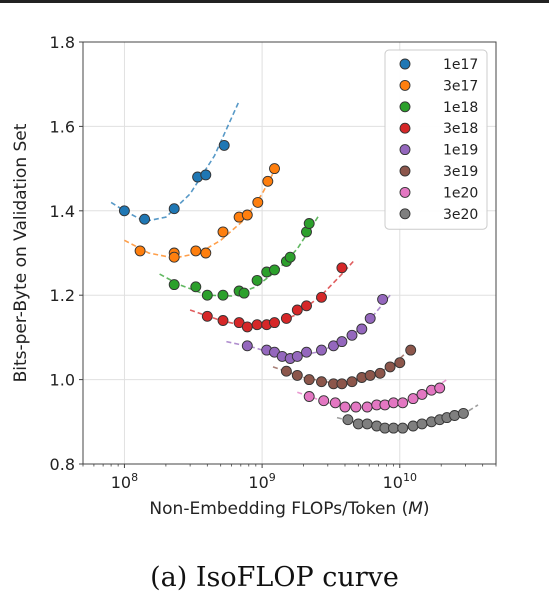 The width and height of the screenshot is (549, 616). I want to click on y-tick-label: 0.8, so click(62, 464).